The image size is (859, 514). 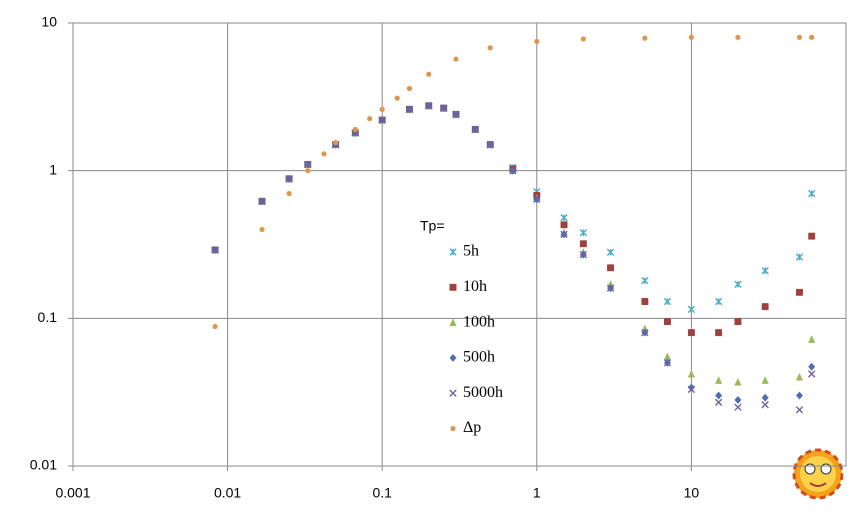 What do you see at coordinates (472, 427) in the screenshot?
I see `legend-label: Δp` at bounding box center [472, 427].